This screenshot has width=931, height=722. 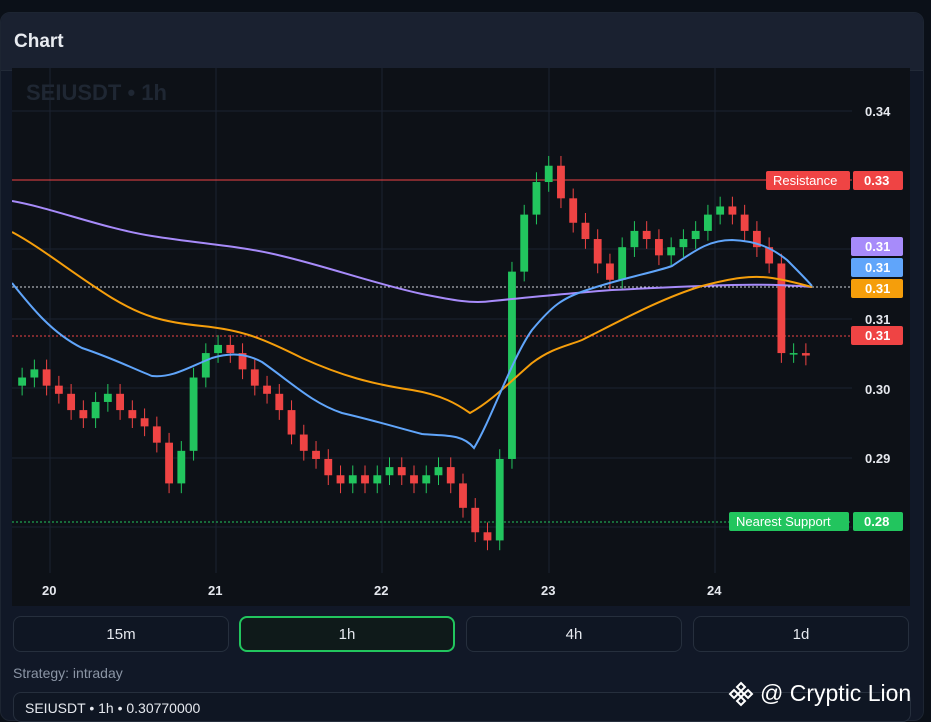 I want to click on panel-header: Chart, so click(x=462, y=42).